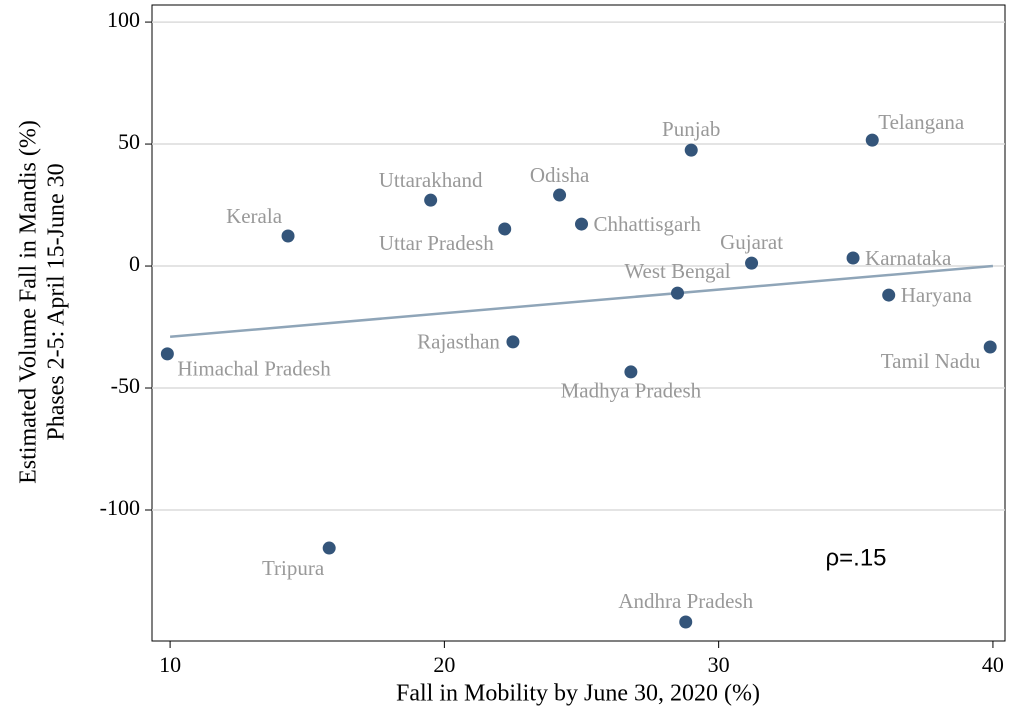  Describe the element at coordinates (751, 242) in the screenshot. I see `point-label: Gujarat` at that location.